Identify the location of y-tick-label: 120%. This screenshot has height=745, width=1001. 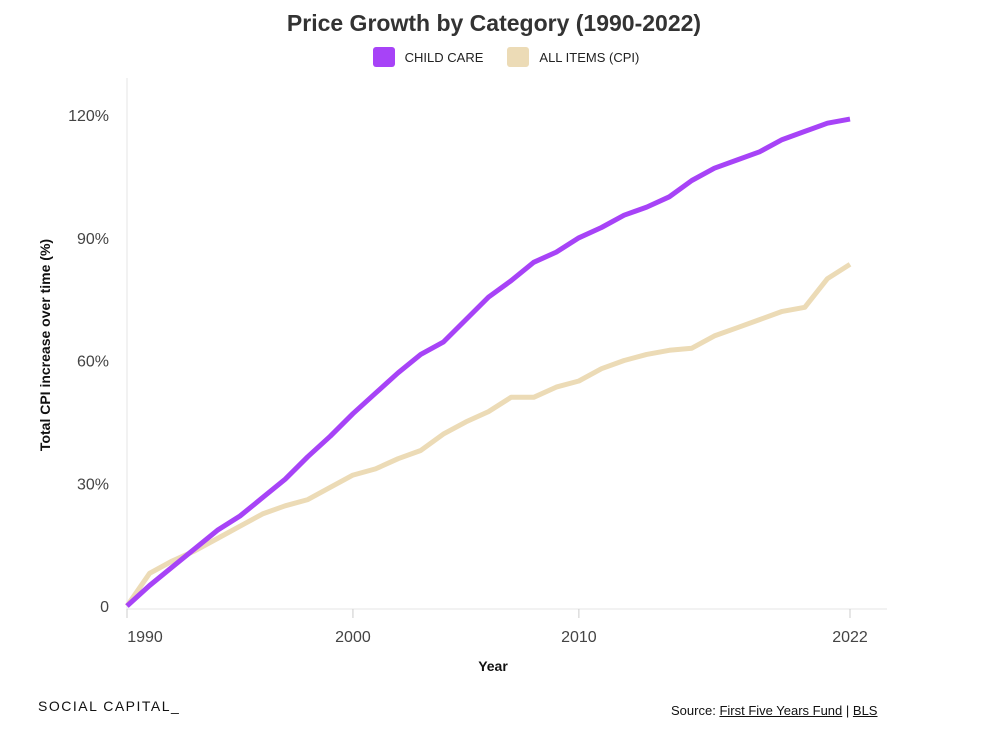
(88, 116).